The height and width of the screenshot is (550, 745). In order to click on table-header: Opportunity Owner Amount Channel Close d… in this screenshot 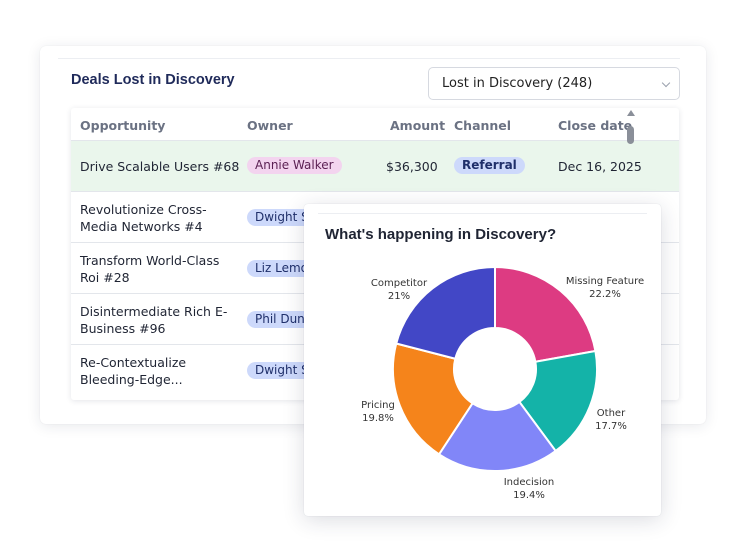, I will do `click(375, 124)`.